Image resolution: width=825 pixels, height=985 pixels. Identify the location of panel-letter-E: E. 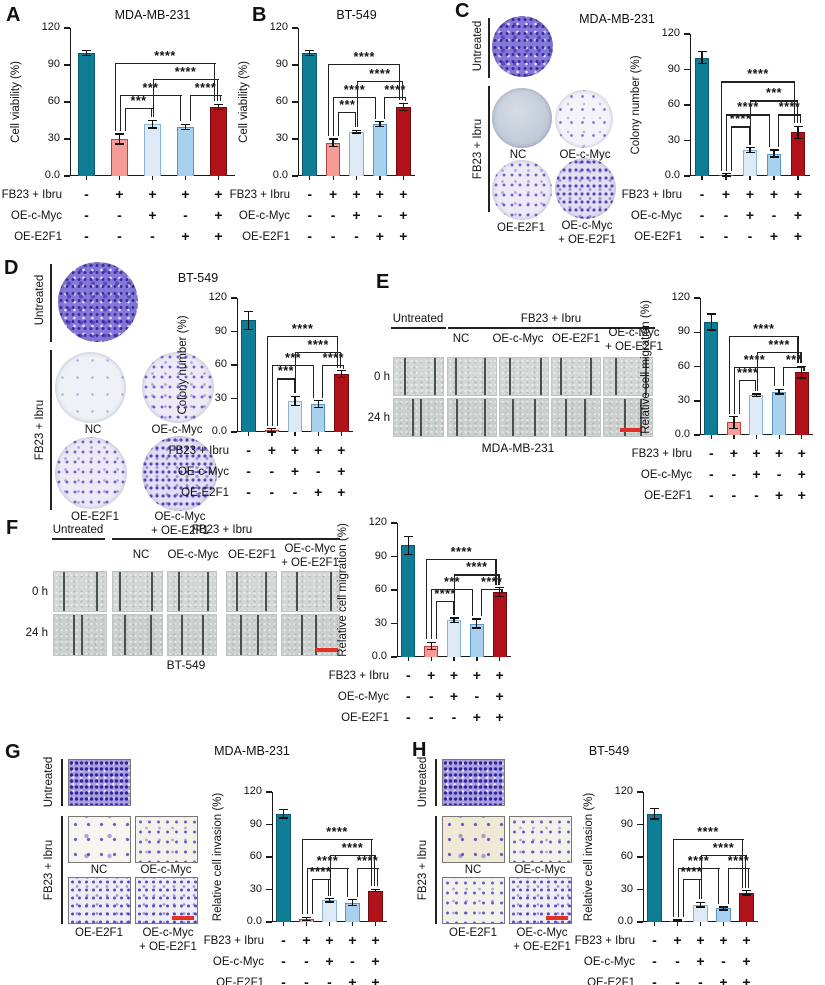
(383, 282).